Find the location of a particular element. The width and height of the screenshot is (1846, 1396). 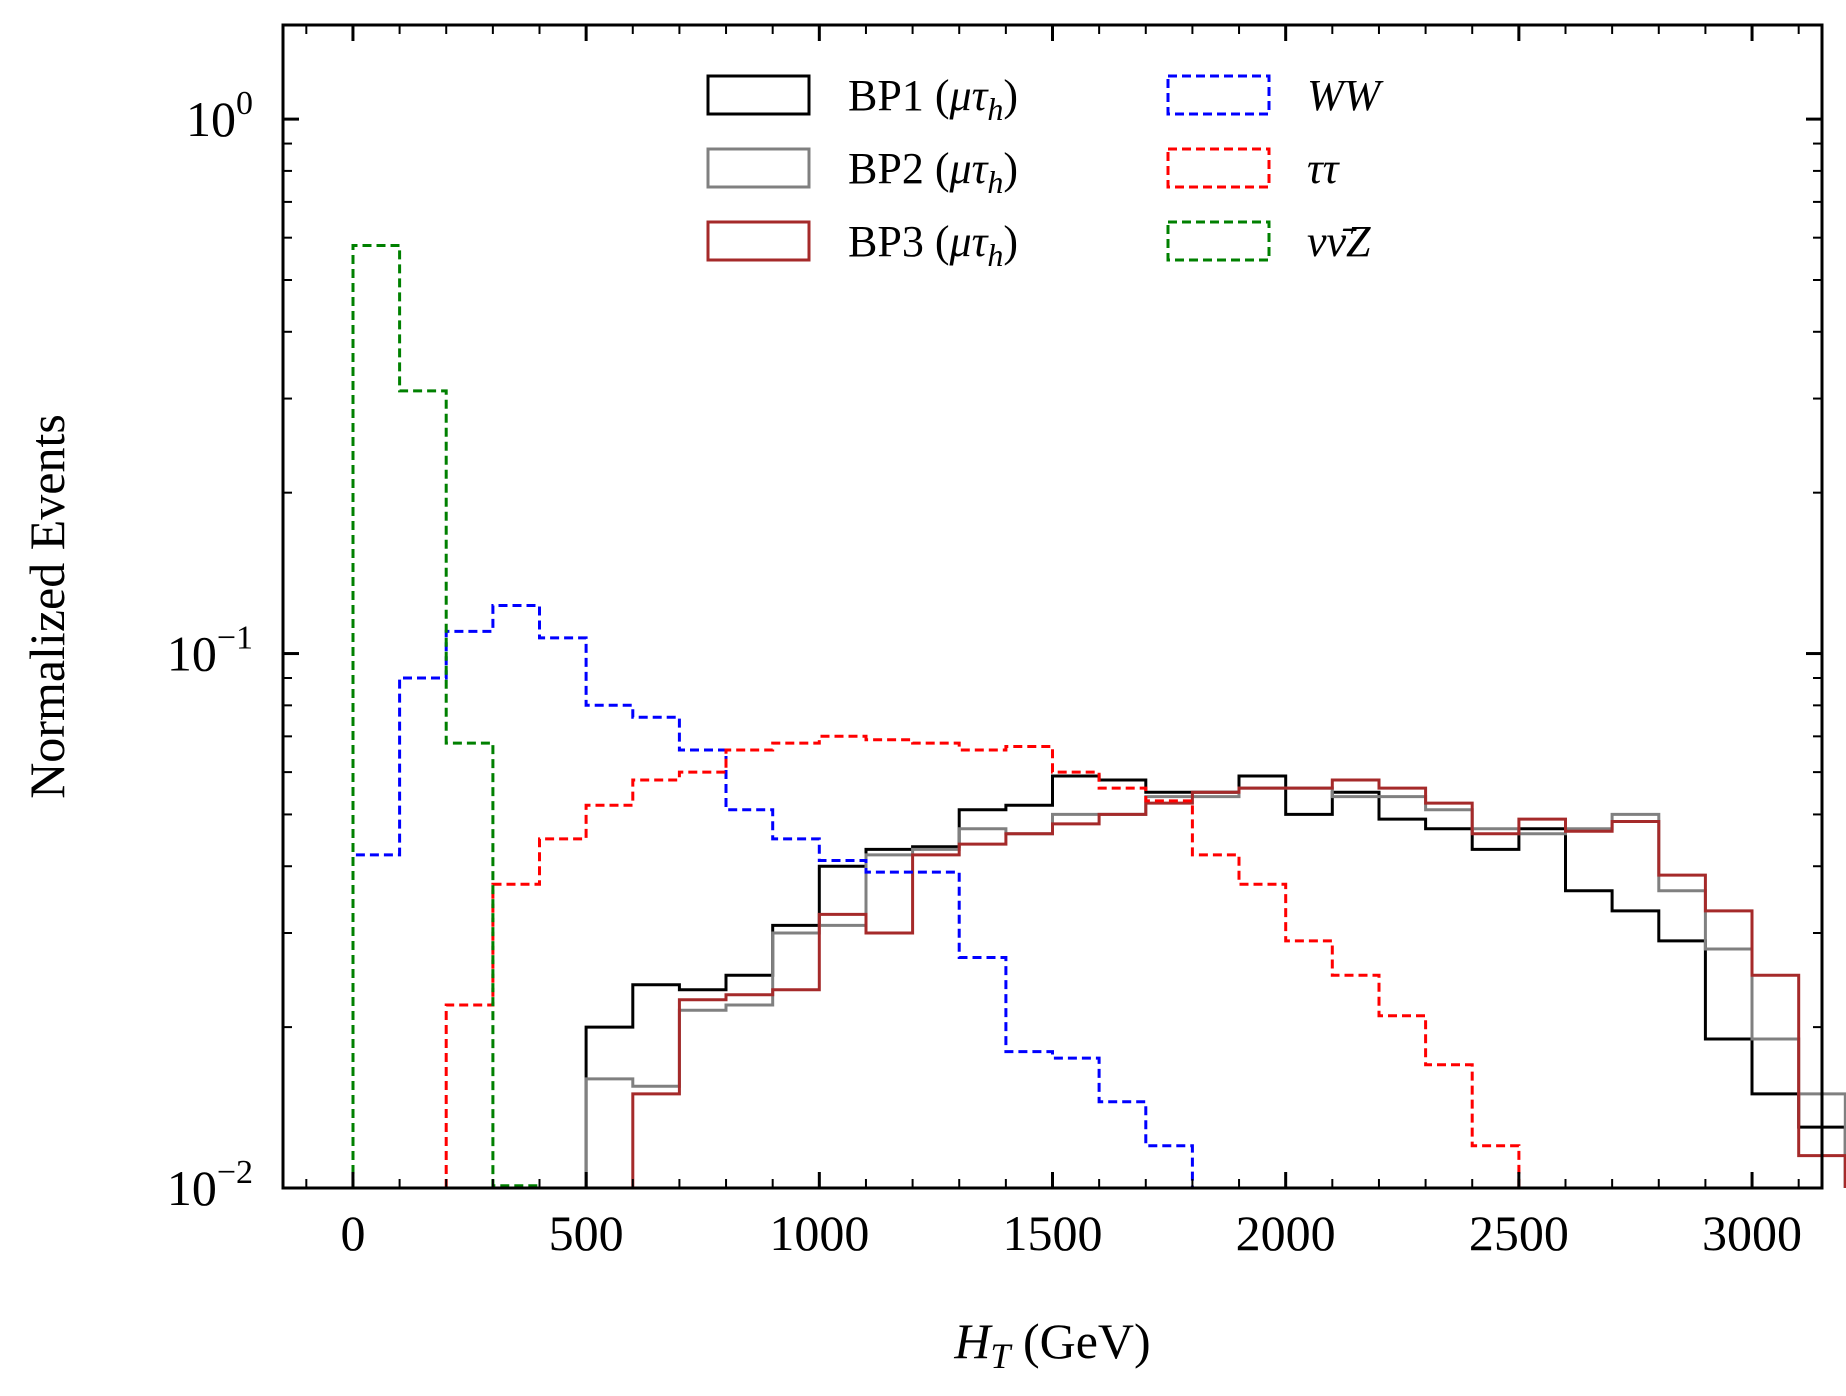

x-tick-label: 0 is located at coordinates (352, 1233).